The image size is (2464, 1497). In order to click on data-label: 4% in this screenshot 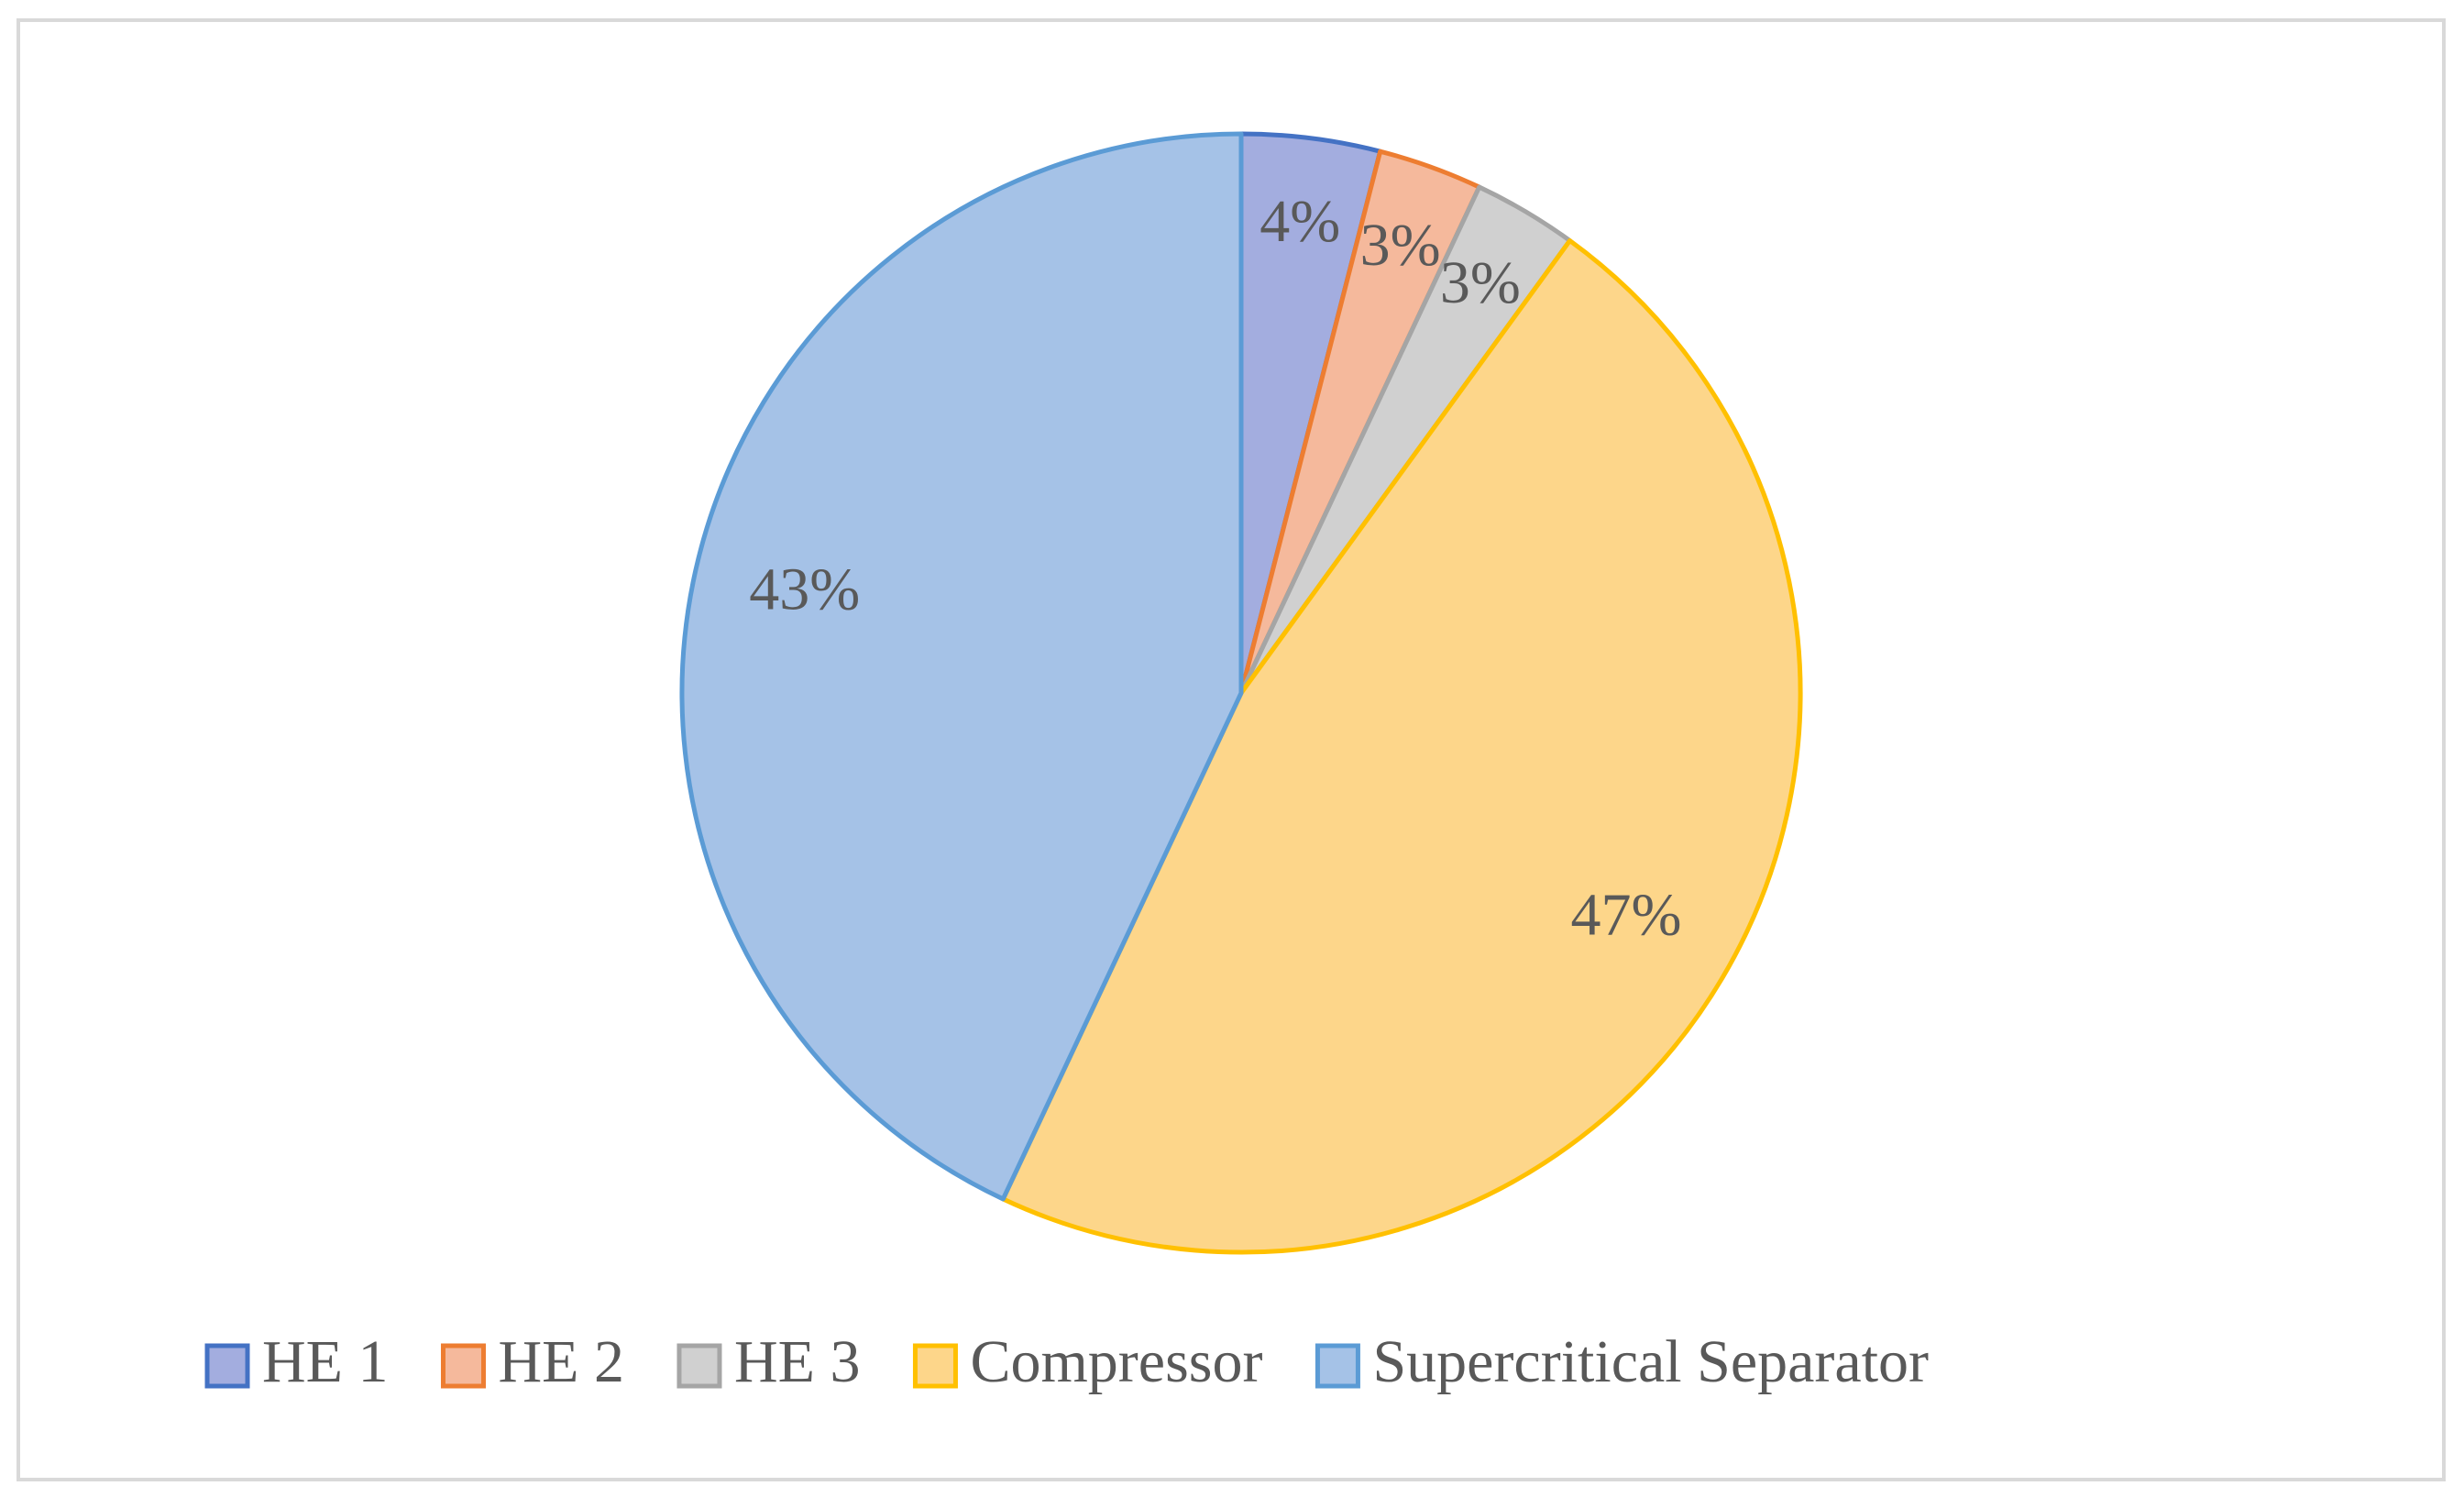, I will do `click(1300, 221)`.